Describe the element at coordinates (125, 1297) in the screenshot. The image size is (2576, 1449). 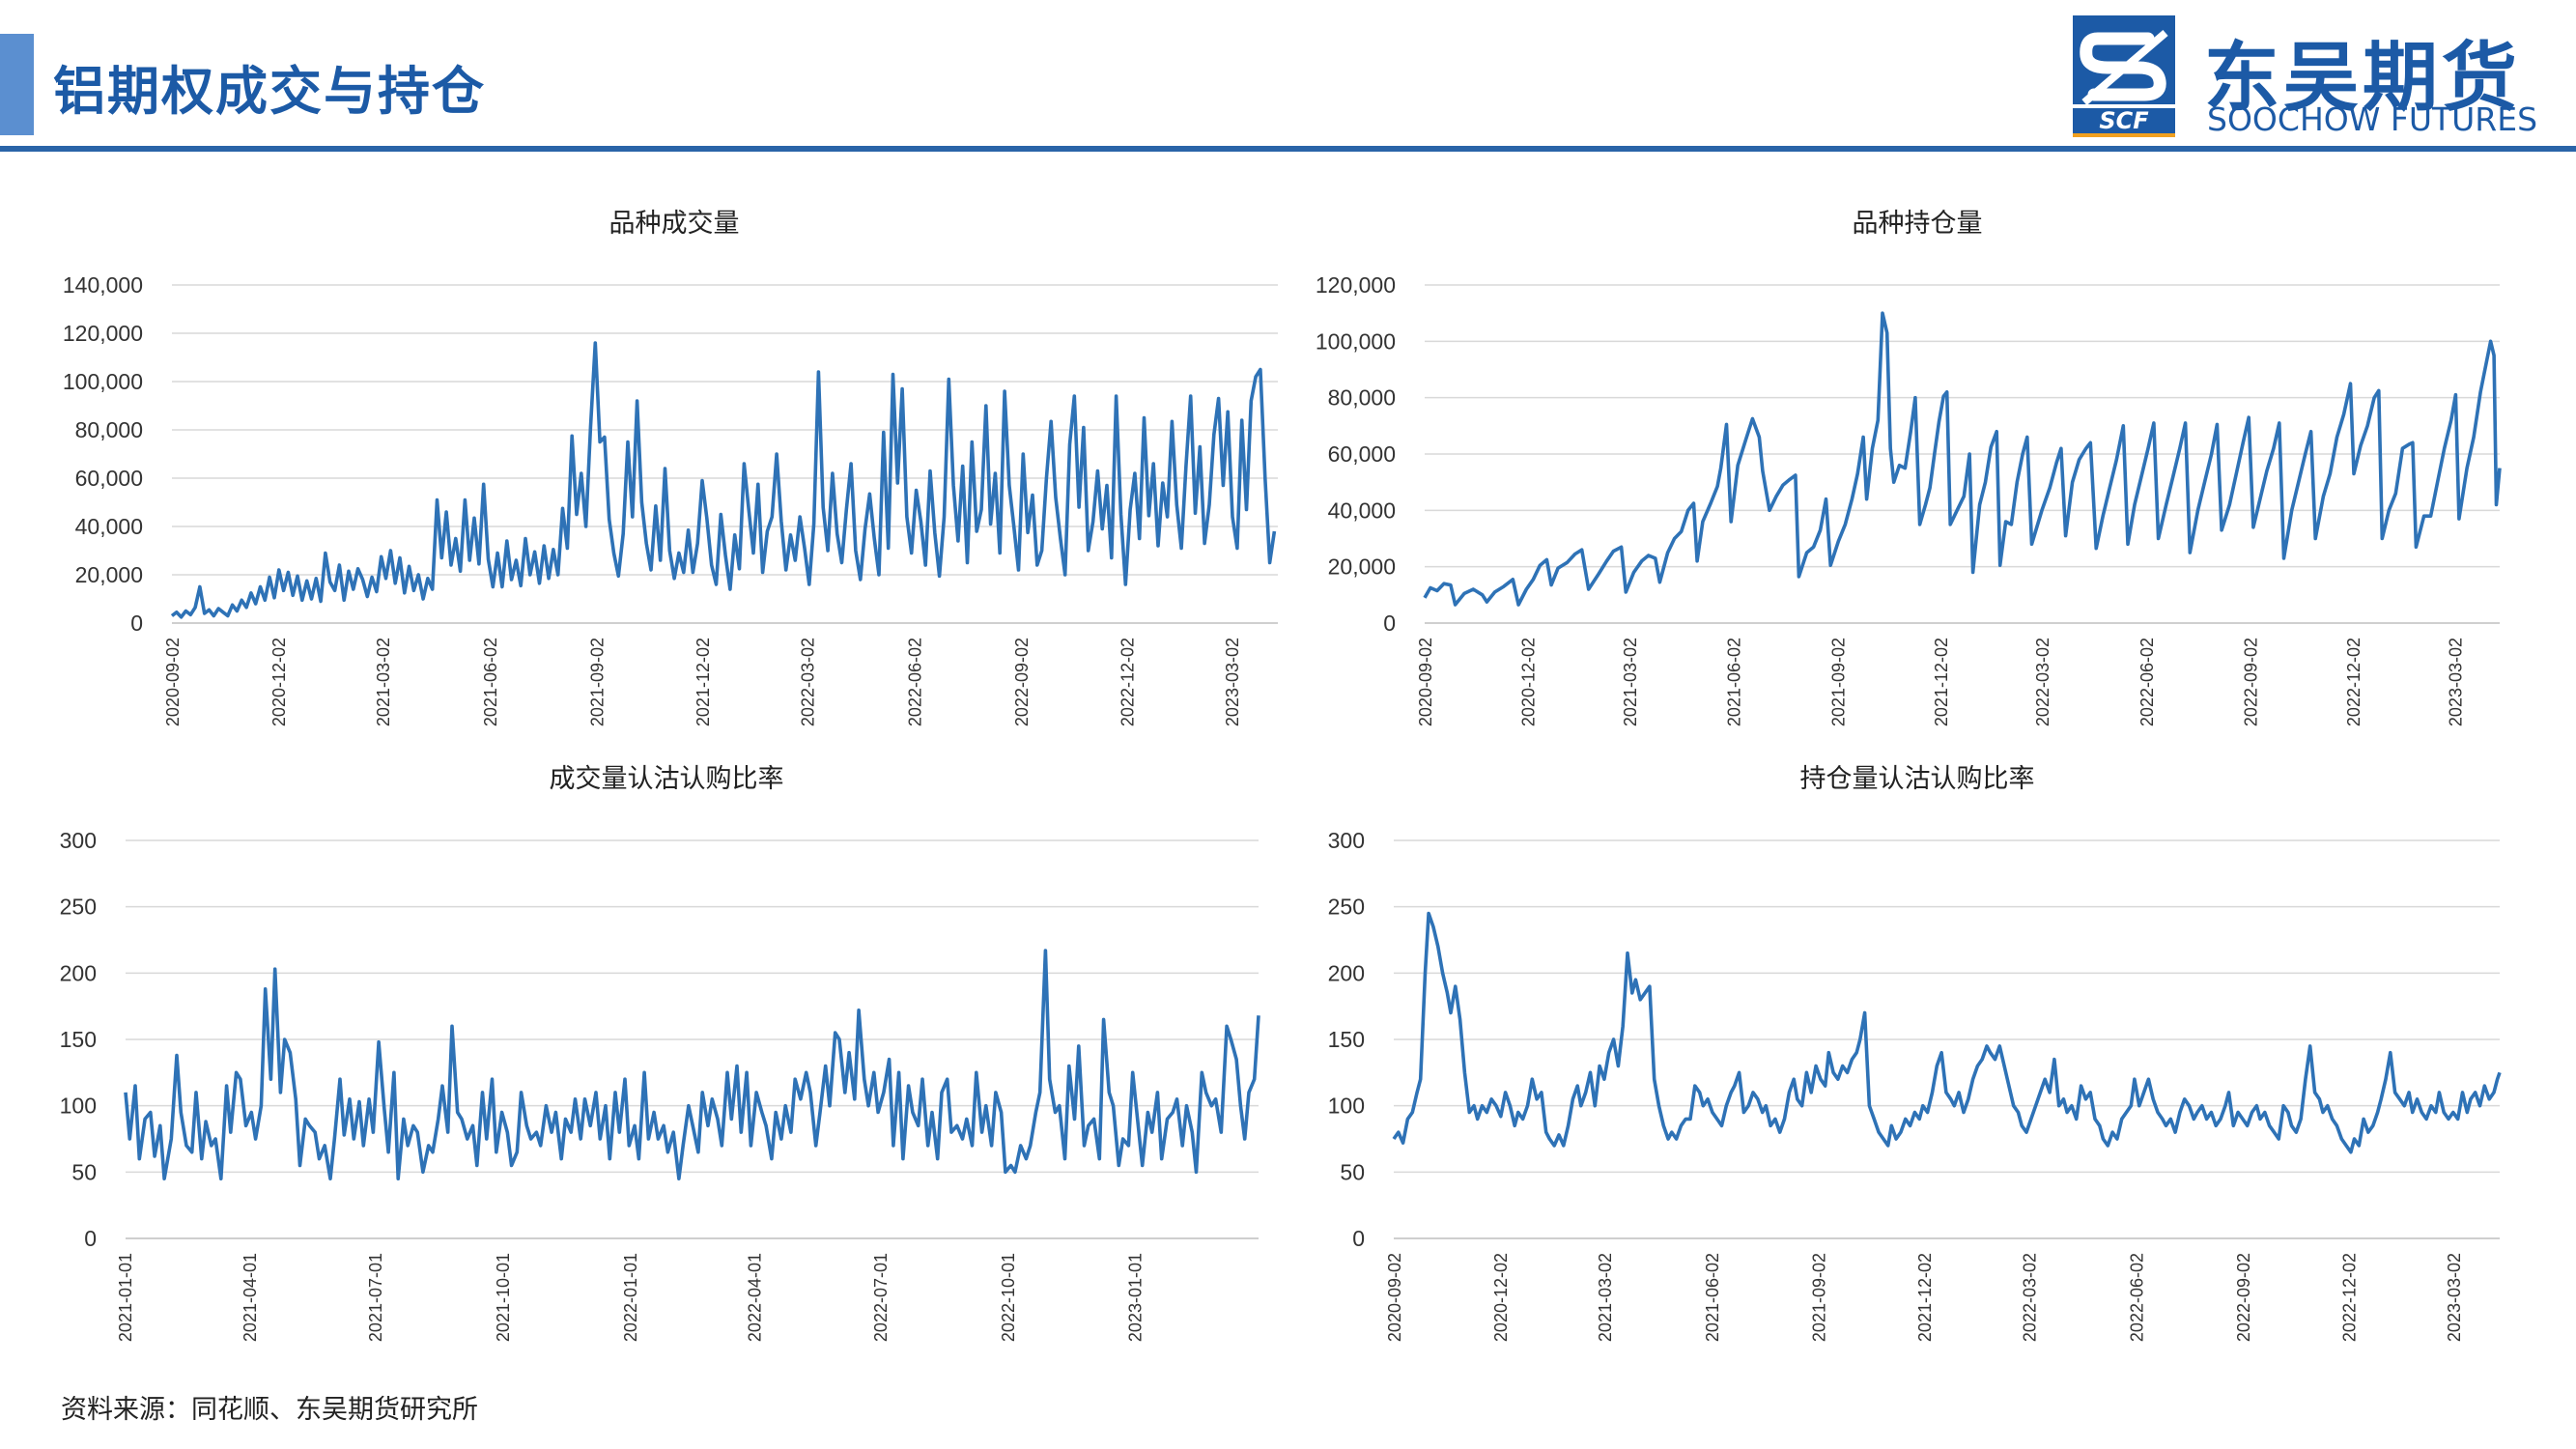
I see `x-tick-label: 2021-01-01` at that location.